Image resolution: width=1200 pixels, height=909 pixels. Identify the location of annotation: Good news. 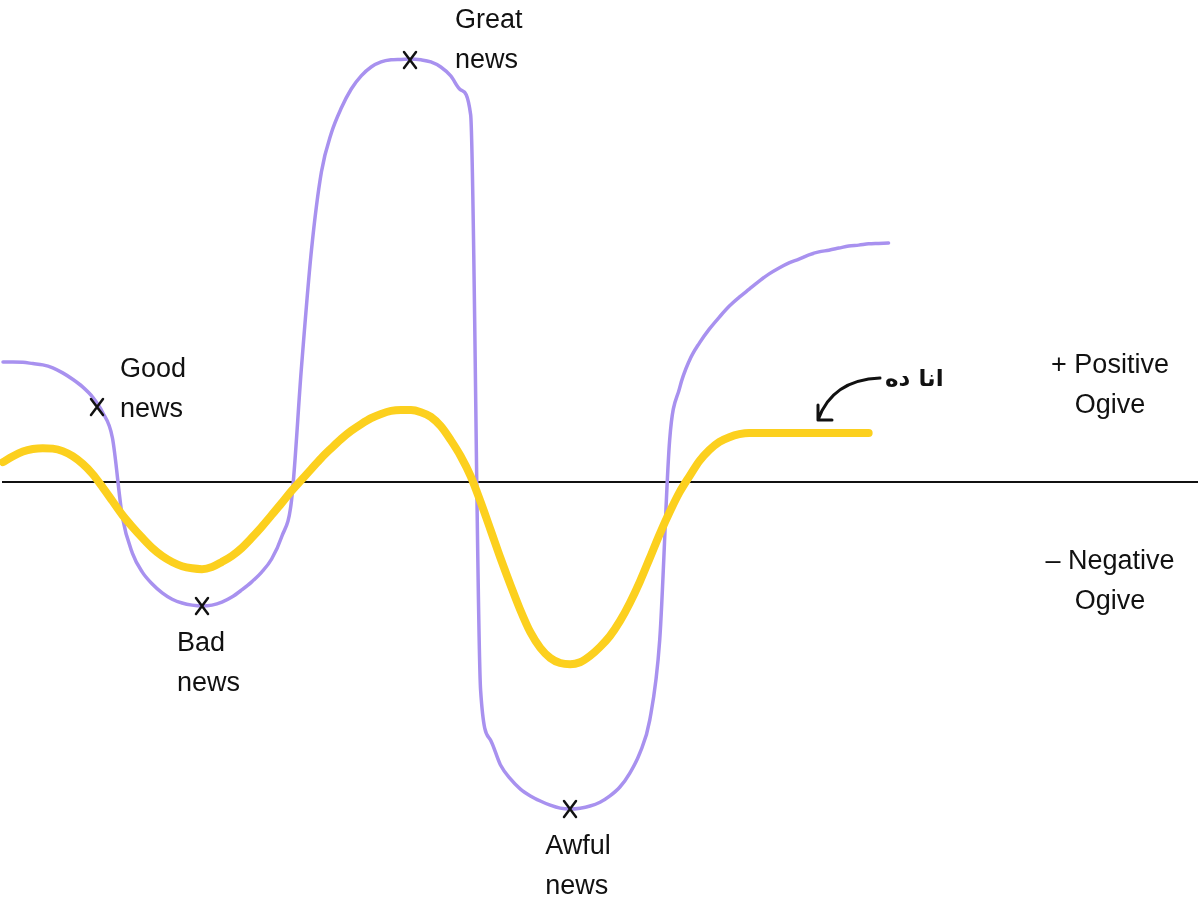
(153, 388).